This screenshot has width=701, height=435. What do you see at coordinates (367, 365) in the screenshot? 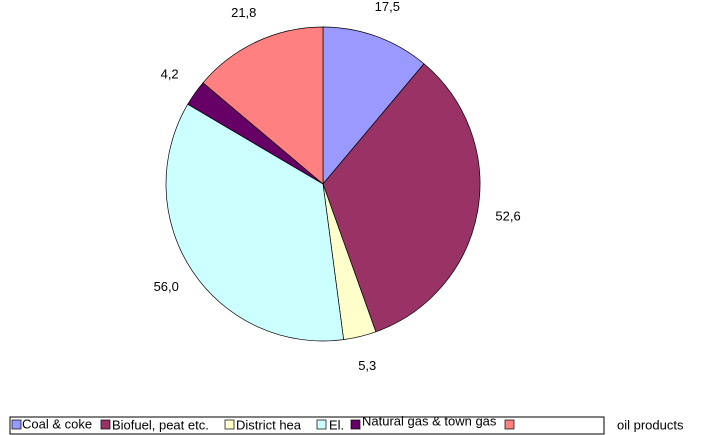
I see `data-label: 5,3` at bounding box center [367, 365].